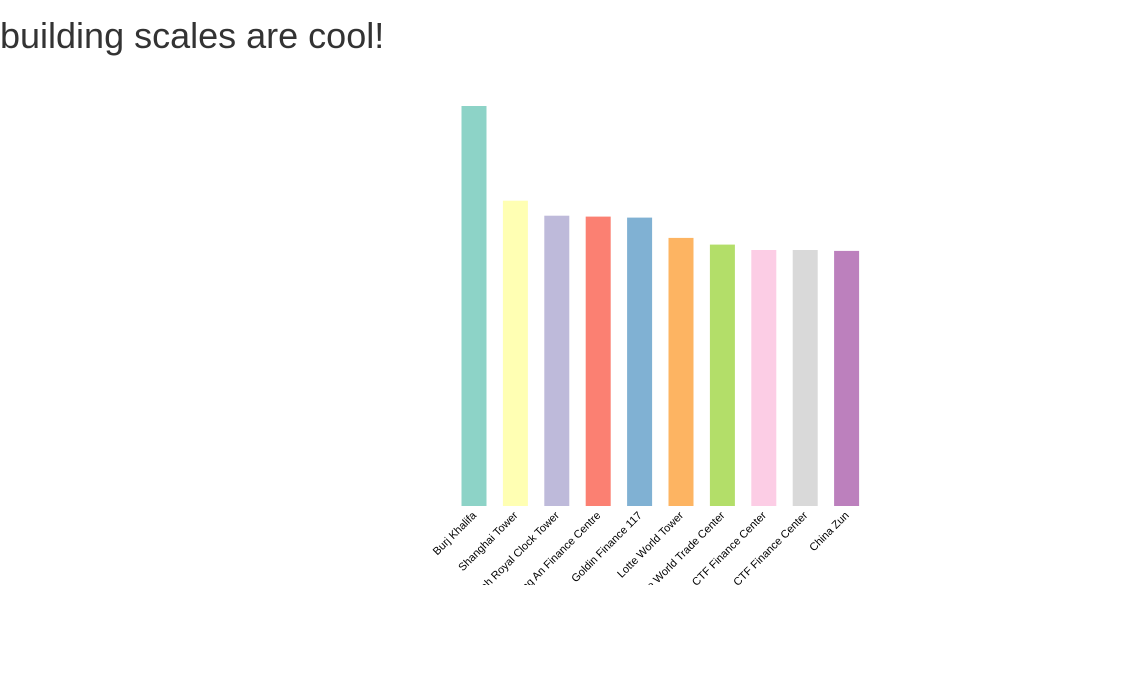 This screenshot has width=1132, height=699. What do you see at coordinates (805, 378) in the screenshot?
I see `bar-tianjin-ctf-finance-center` at bounding box center [805, 378].